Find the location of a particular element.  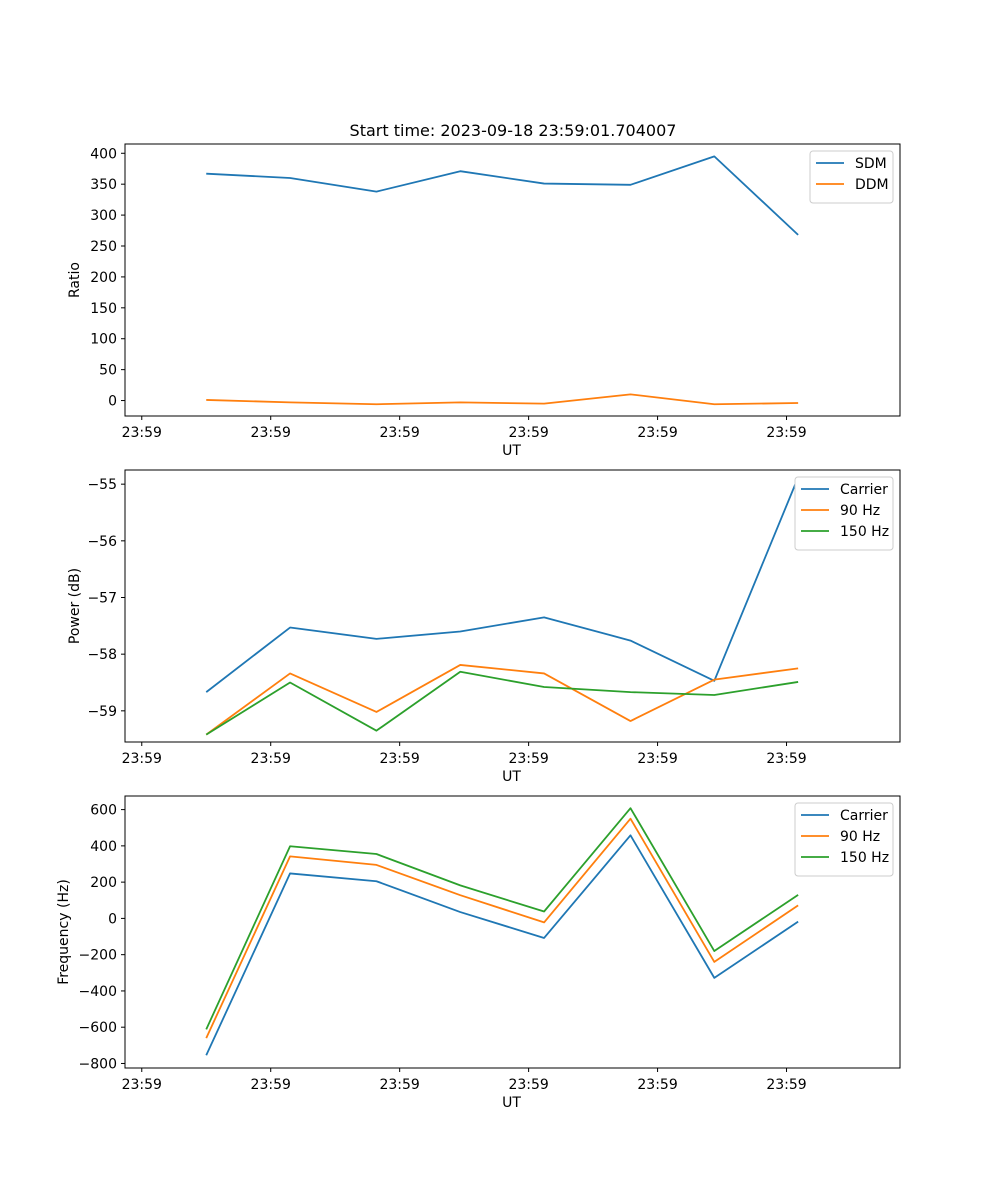

y-tick-label: −57 is located at coordinates (102, 599).